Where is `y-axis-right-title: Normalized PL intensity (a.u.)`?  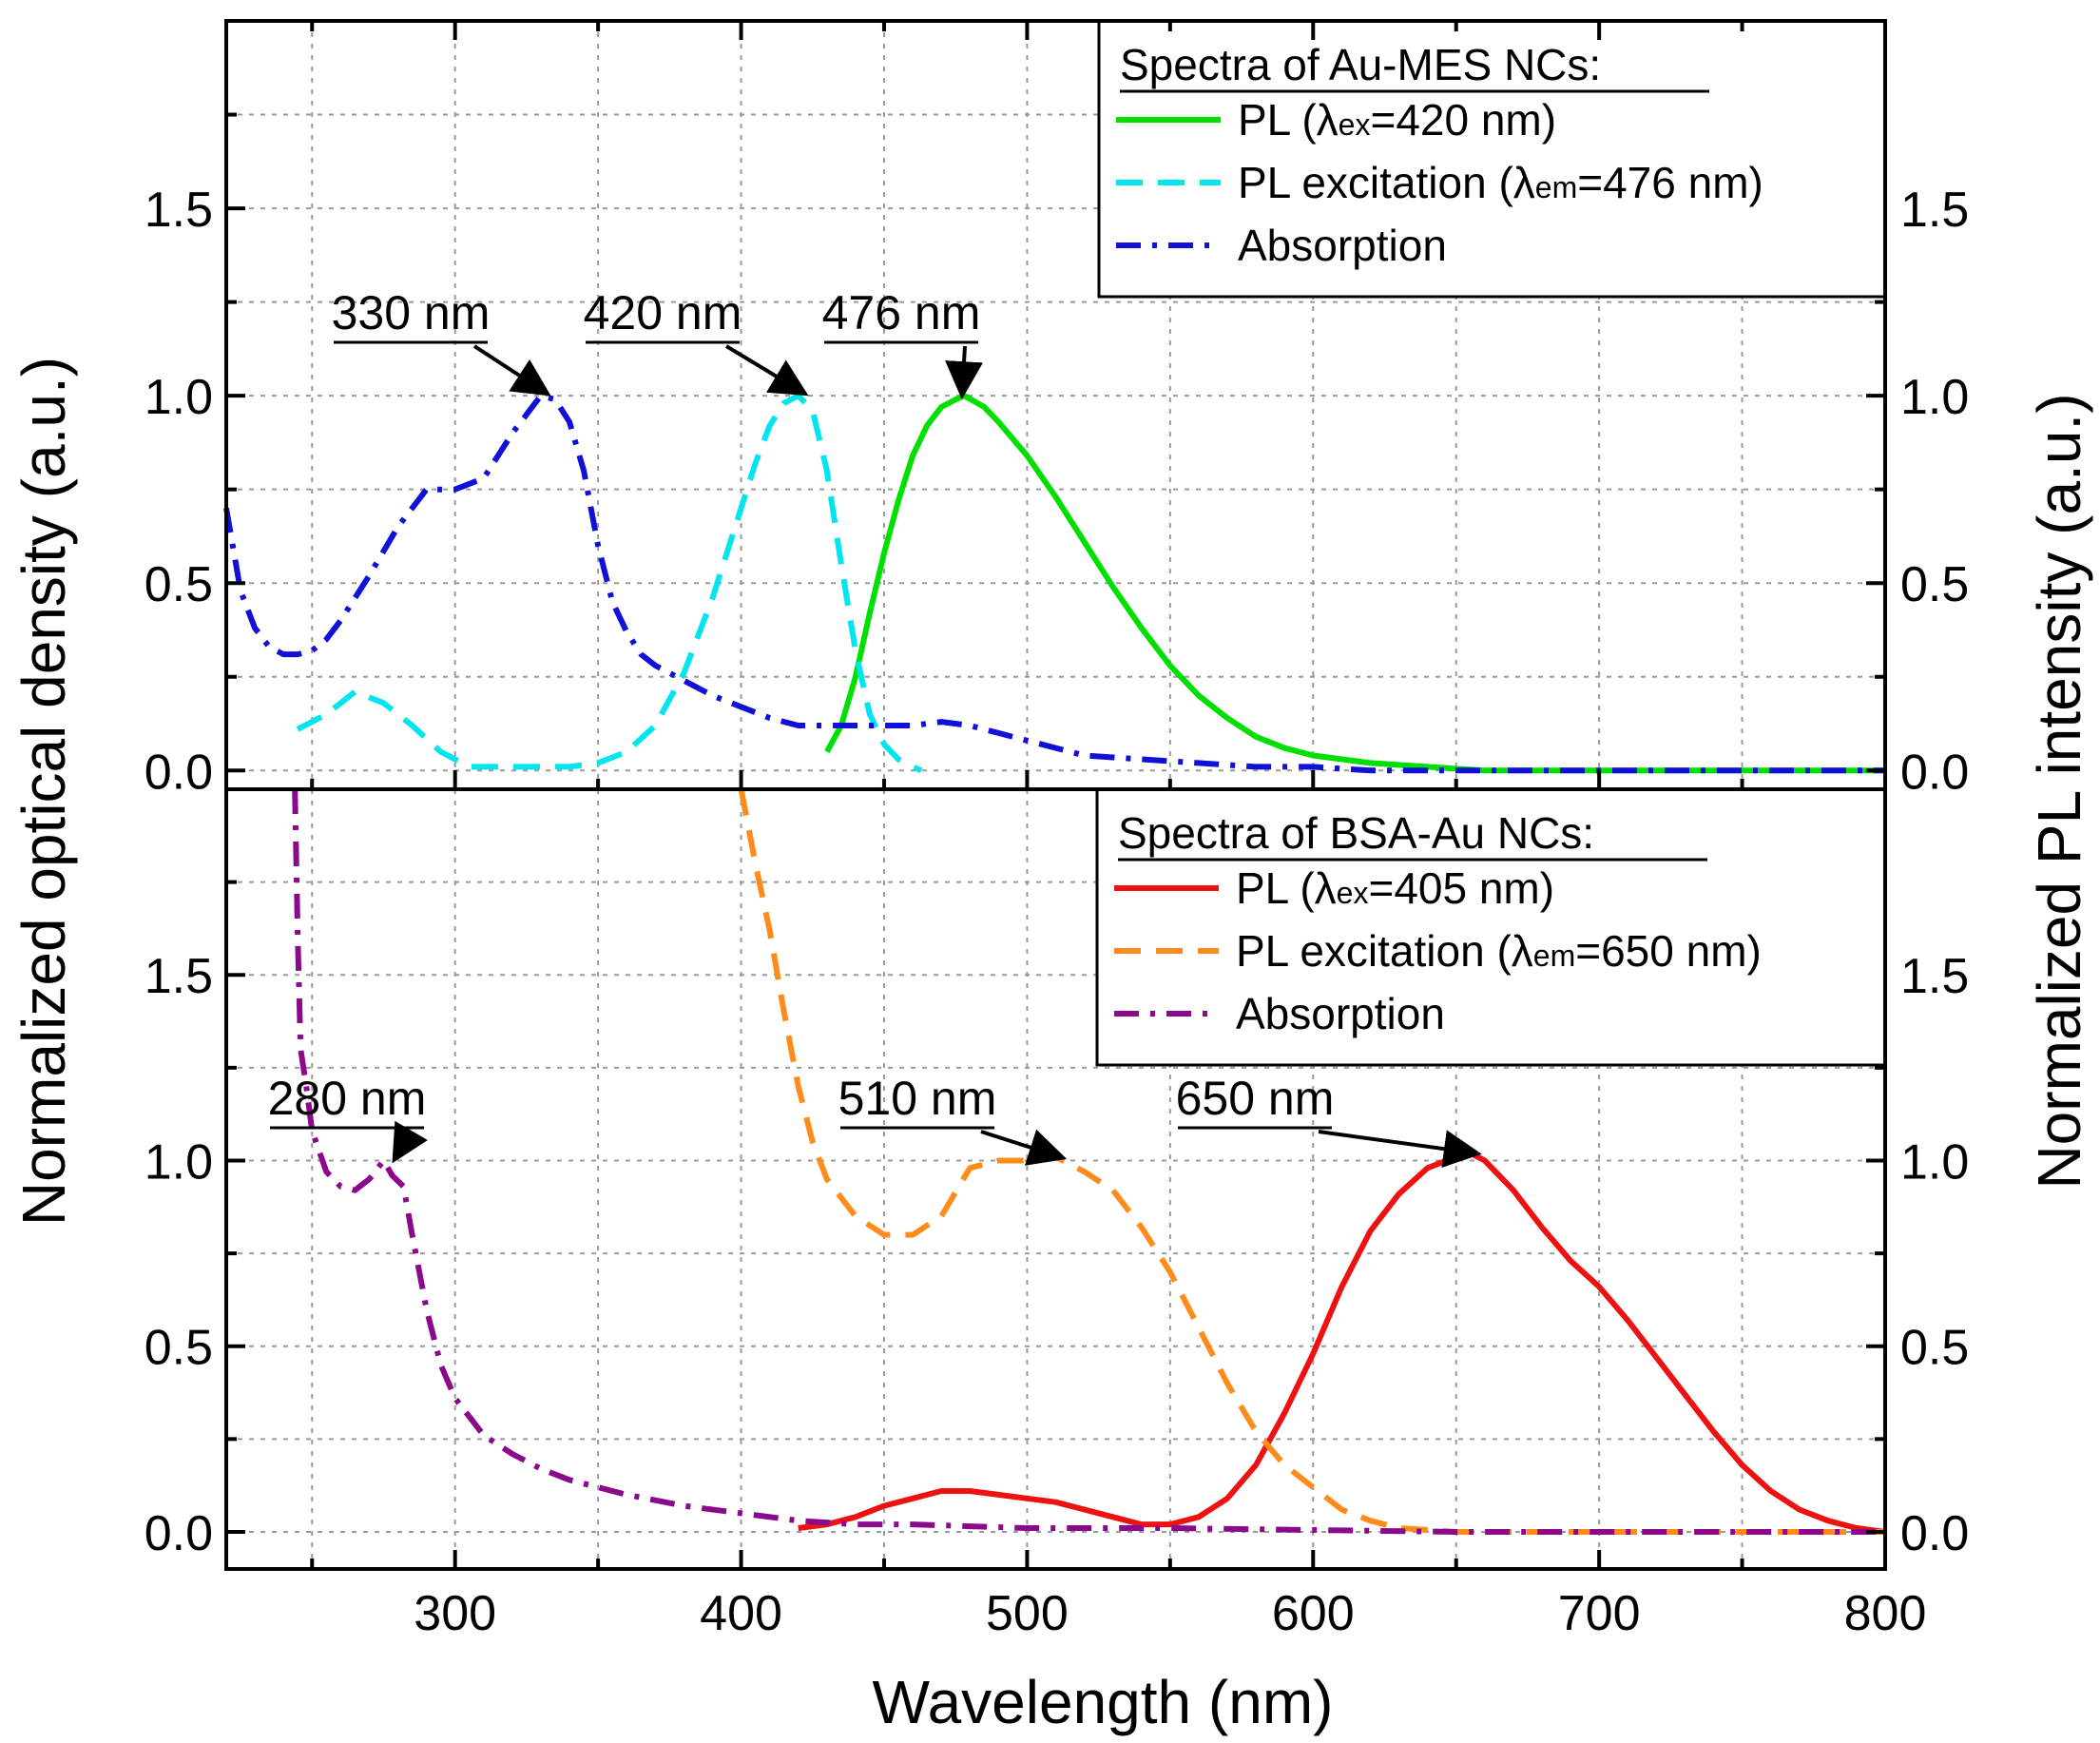 y-axis-right-title: Normalized PL intensity (a.u.) is located at coordinates (2059, 791).